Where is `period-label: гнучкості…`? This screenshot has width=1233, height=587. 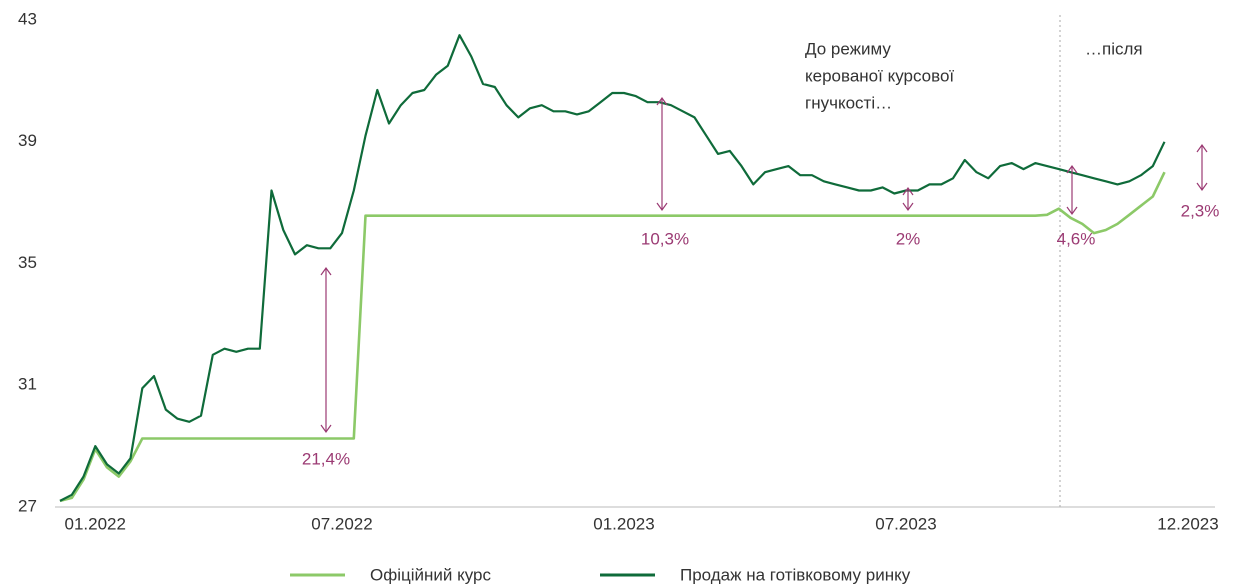
period-label: гнучкості… is located at coordinates (848, 102).